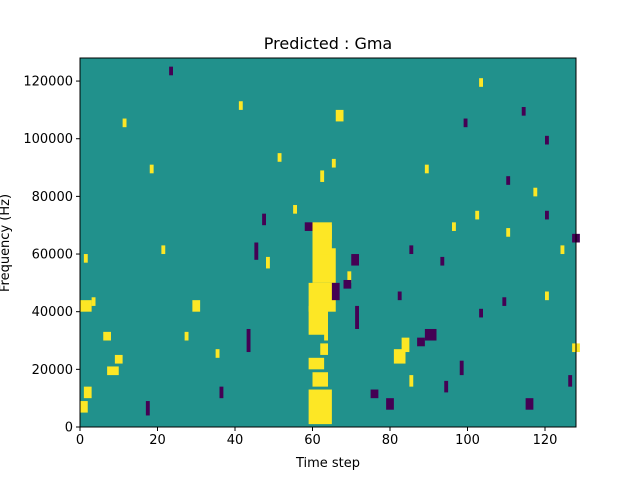 This screenshot has height=480, width=640. Describe the element at coordinates (328, 43) in the screenshot. I see `chart-title: Predicted : Gma` at that location.